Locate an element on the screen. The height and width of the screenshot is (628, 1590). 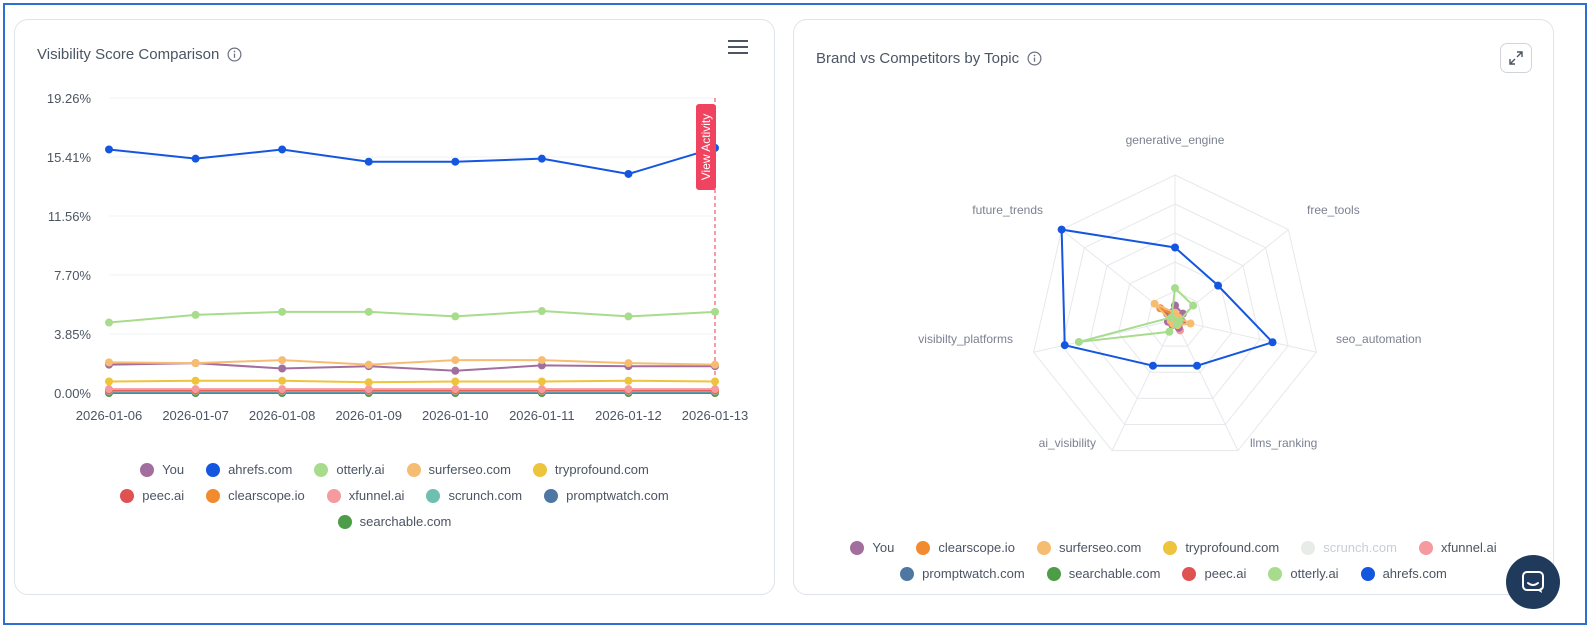
radar-axis-label: free_tools is located at coordinates (1333, 210).